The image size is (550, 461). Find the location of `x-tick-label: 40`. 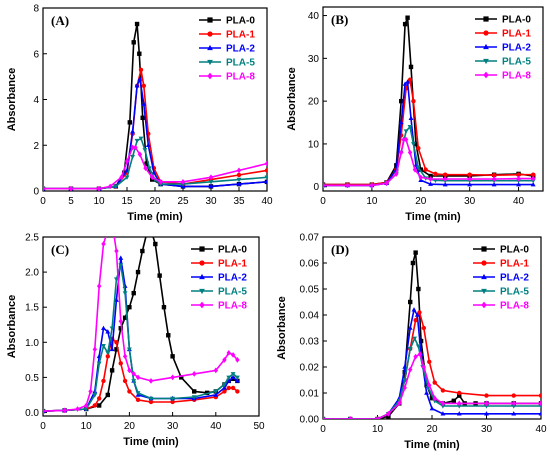

x-tick-label: 40 is located at coordinates (267, 201).